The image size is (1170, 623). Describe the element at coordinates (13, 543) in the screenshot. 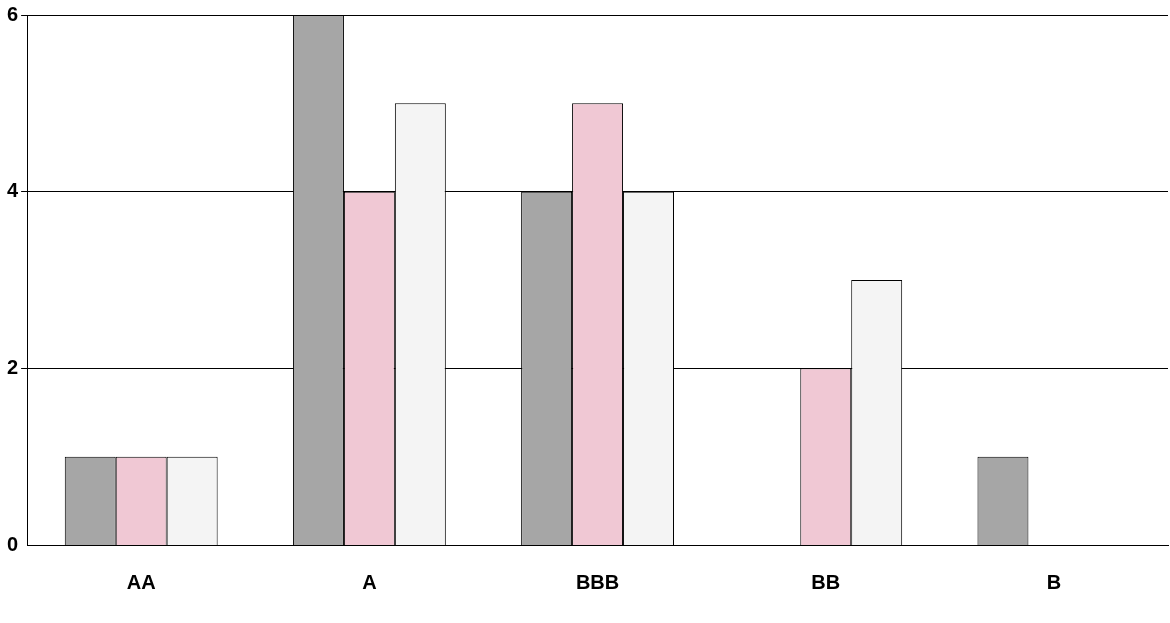

I see `y-tick-label: 0` at that location.